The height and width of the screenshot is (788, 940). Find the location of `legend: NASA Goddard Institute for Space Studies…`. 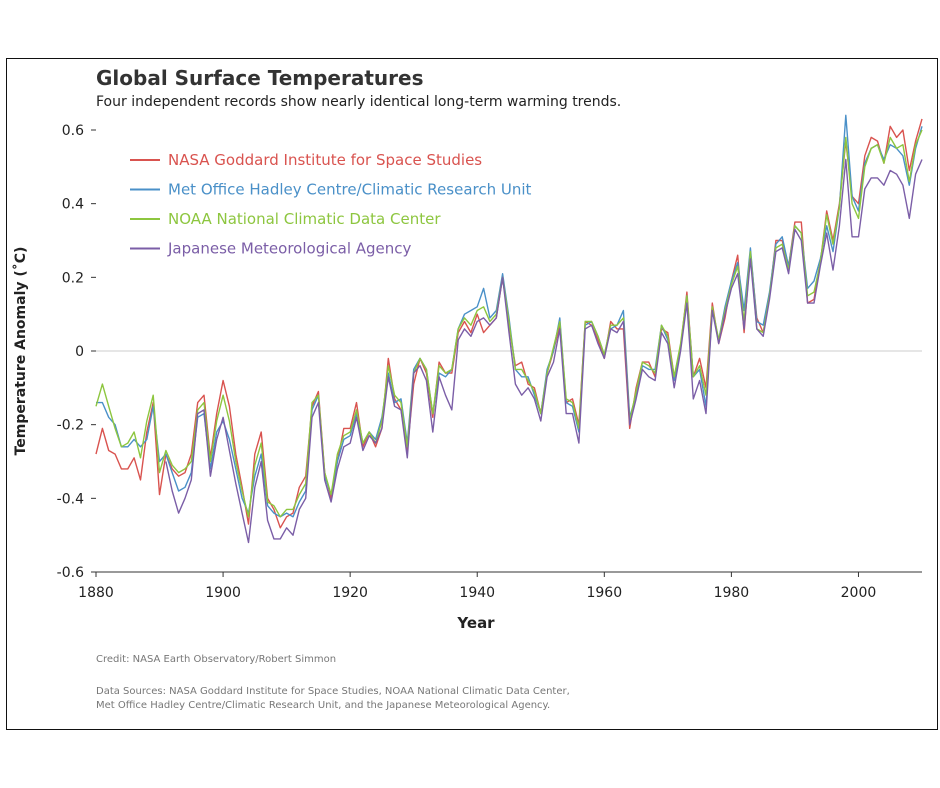

legend: NASA Goddard Institute for Space Studies… is located at coordinates (331, 204).